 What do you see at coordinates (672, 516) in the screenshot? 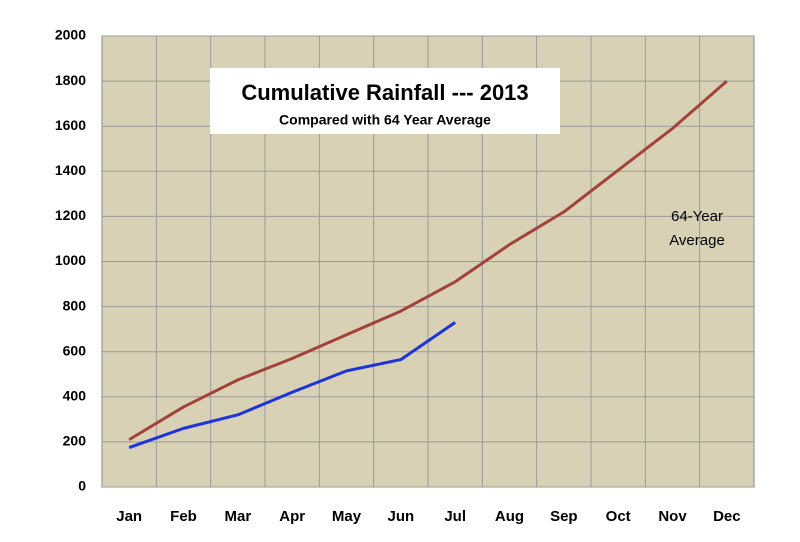
I see `x-tick-label: Nov` at bounding box center [672, 516].